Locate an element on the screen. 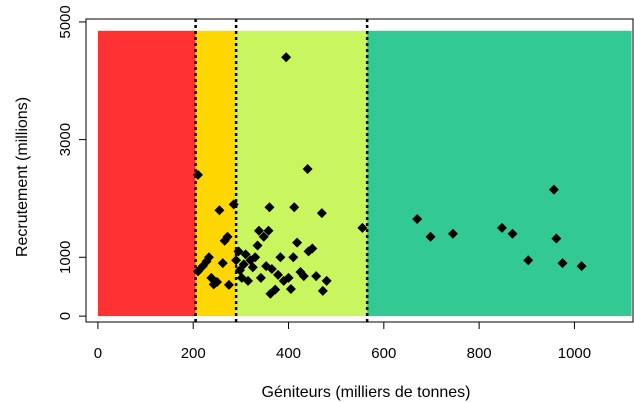 The height and width of the screenshot is (403, 634). x-tick-label-2: 200 is located at coordinates (193, 353).